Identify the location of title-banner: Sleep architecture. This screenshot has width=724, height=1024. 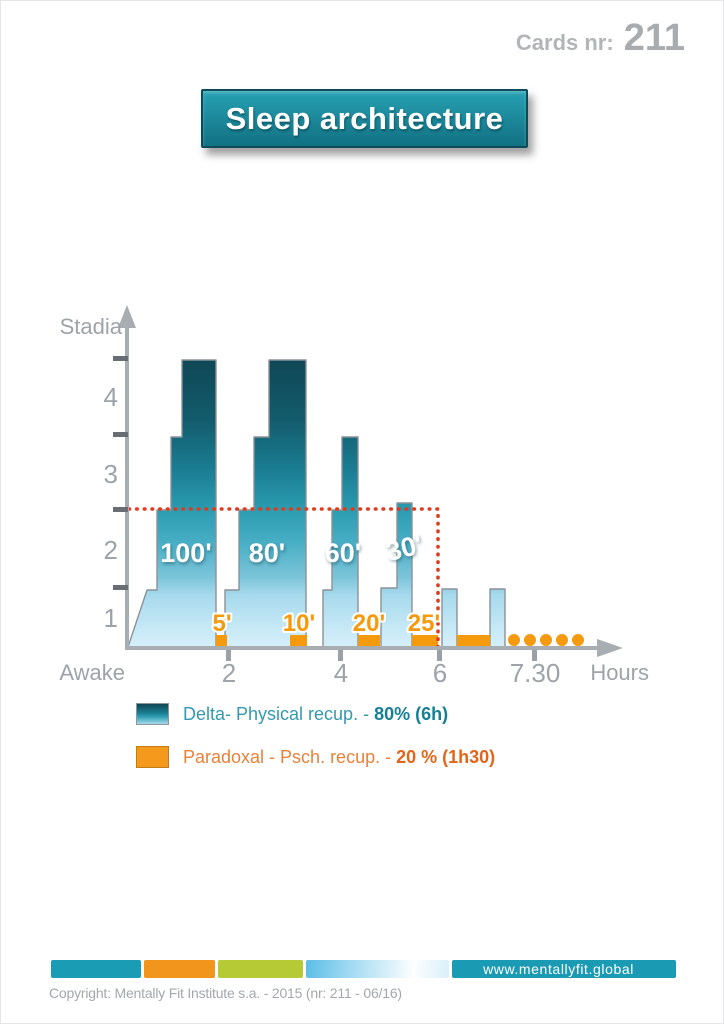
(364, 118).